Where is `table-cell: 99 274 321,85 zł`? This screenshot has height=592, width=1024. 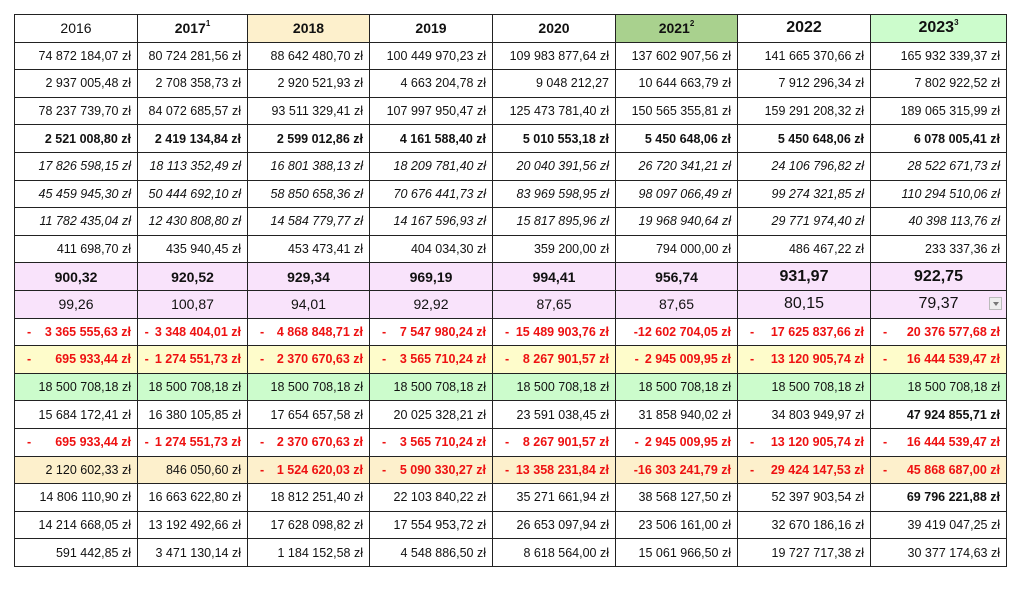 table-cell: 99 274 321,85 zł is located at coordinates (804, 194).